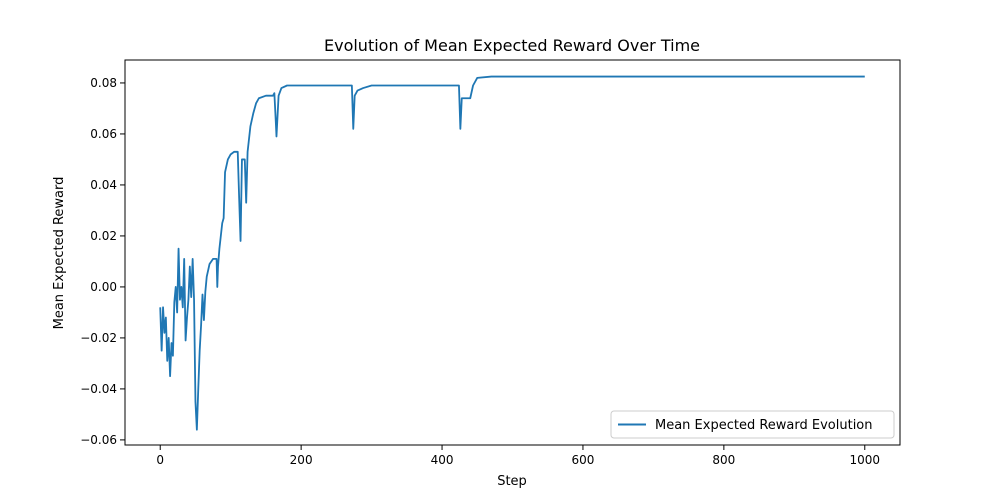  What do you see at coordinates (160, 460) in the screenshot?
I see `x-tick-label: 0` at bounding box center [160, 460].